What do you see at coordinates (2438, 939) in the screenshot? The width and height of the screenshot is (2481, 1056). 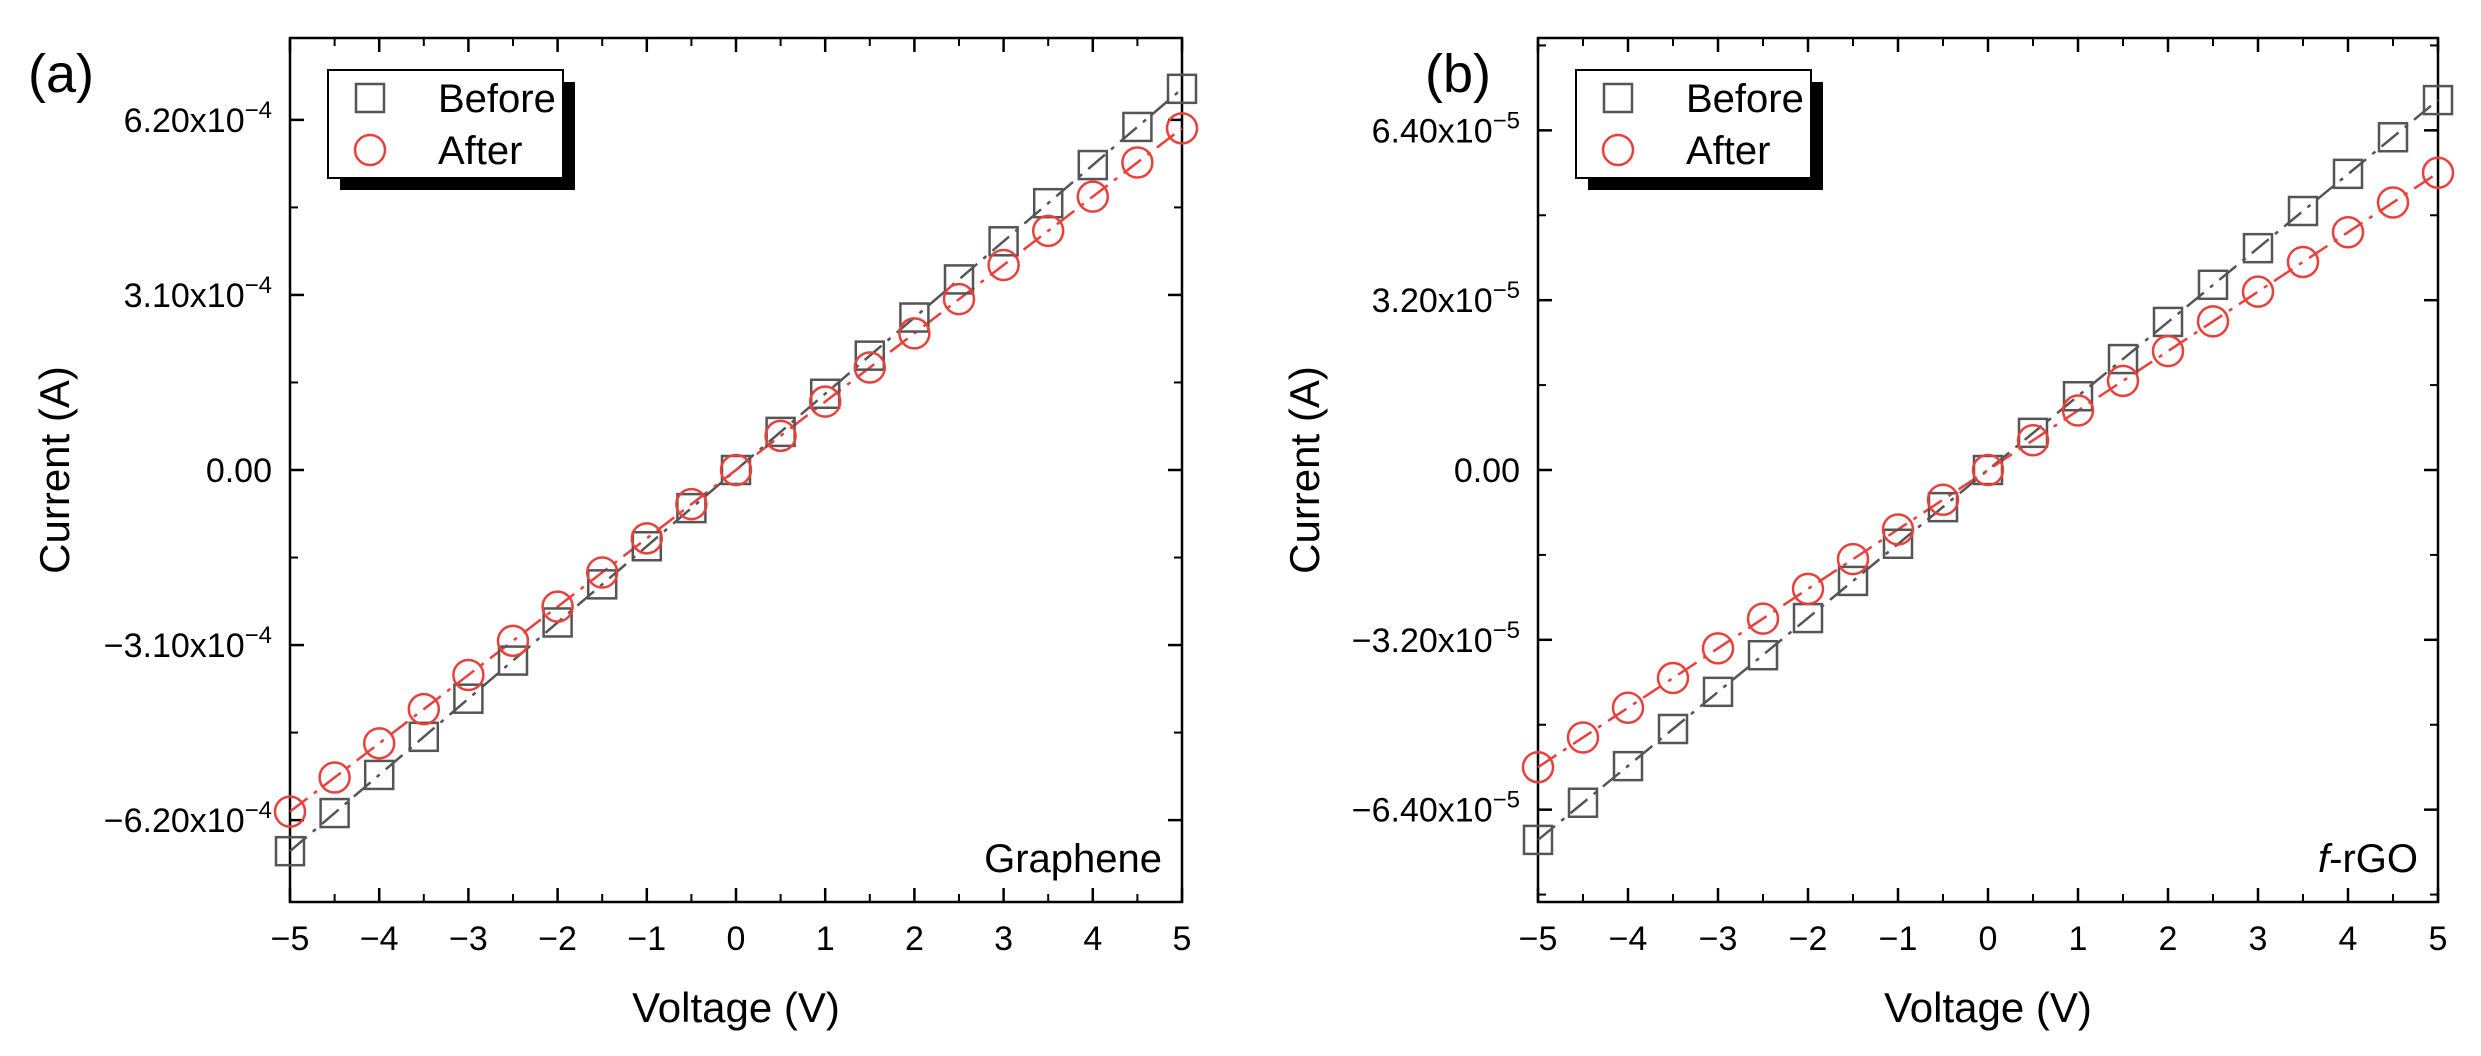 I see `x-tick-label: 5` at bounding box center [2438, 939].